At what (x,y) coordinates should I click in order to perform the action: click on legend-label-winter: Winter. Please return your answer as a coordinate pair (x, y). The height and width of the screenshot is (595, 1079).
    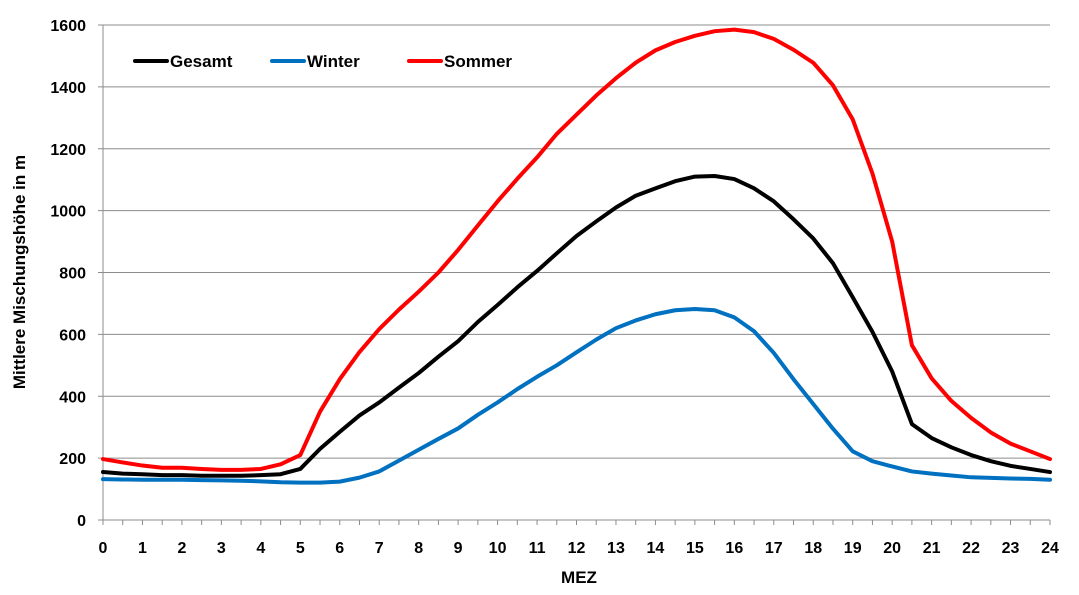
    Looking at the image, I should click on (333, 61).